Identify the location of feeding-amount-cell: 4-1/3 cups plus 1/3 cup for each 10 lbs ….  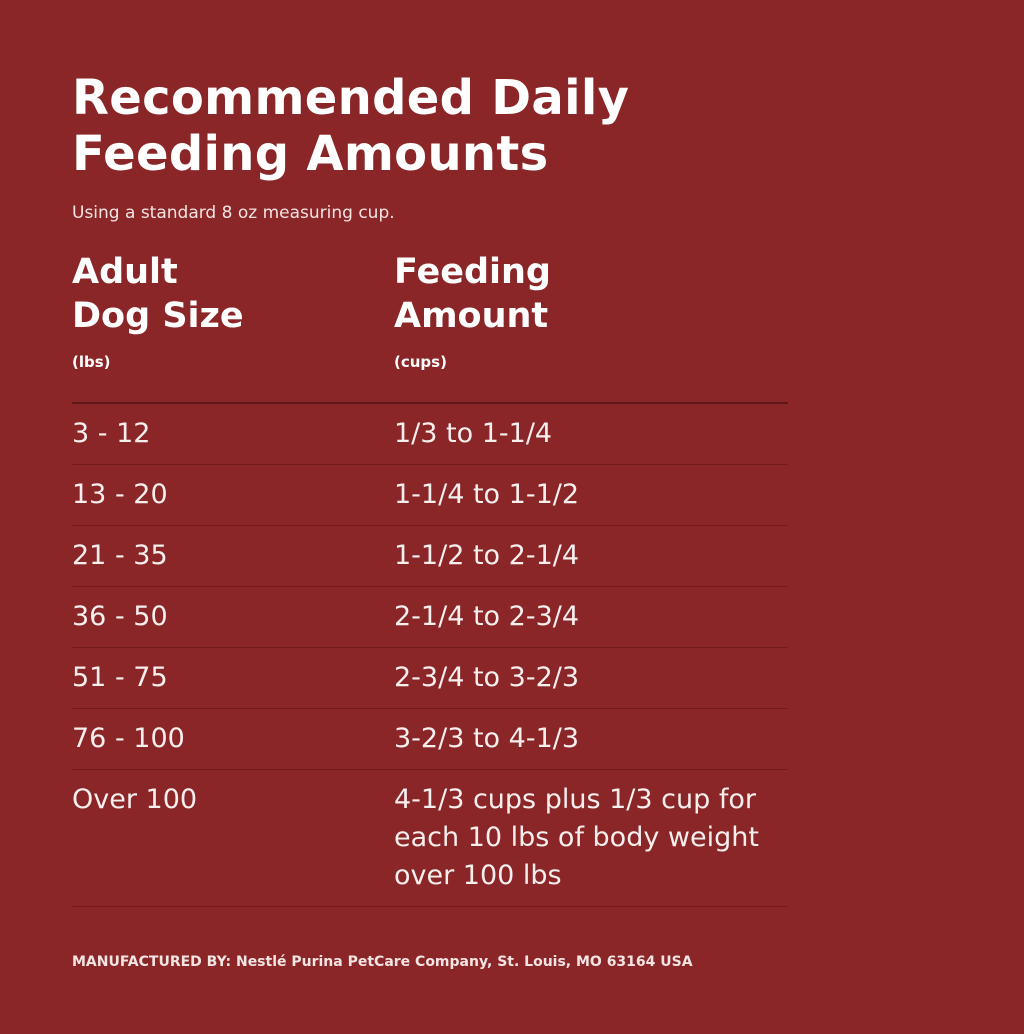
(576, 837).